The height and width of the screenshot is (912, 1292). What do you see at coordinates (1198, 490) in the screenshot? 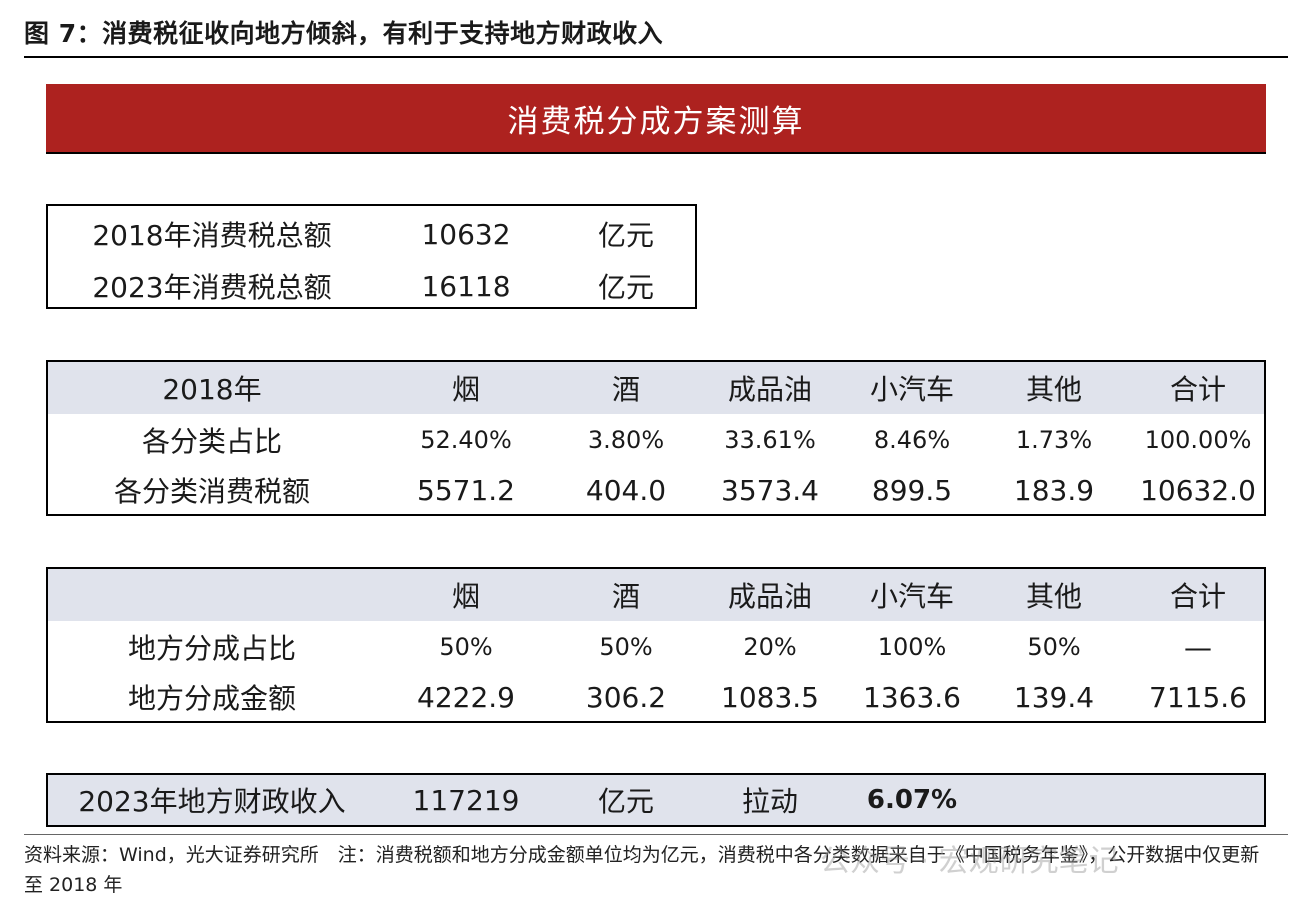
I see `table-cell: 10632.0` at bounding box center [1198, 490].